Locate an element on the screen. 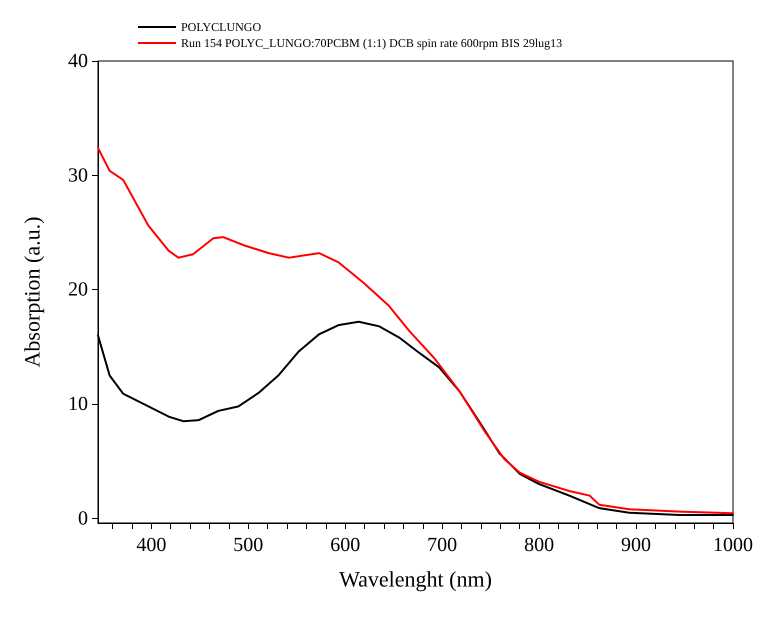  x-tick-label: 1000 is located at coordinates (733, 545).